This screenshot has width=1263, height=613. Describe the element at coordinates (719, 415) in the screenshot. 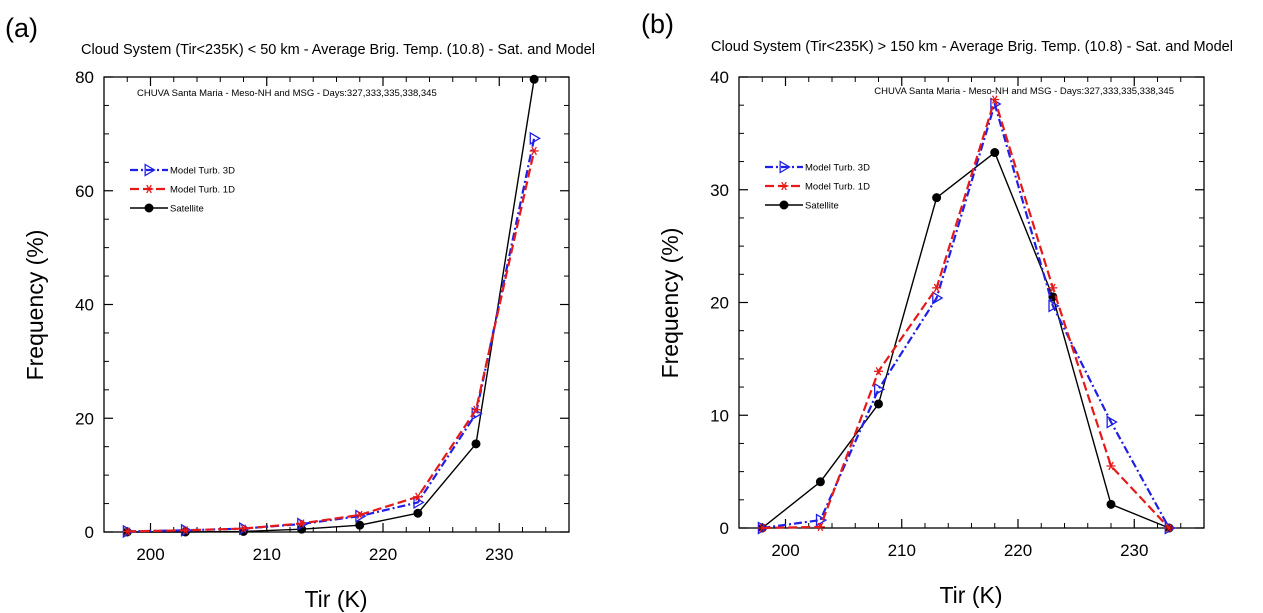

I see `y-tick-label: 10` at that location.